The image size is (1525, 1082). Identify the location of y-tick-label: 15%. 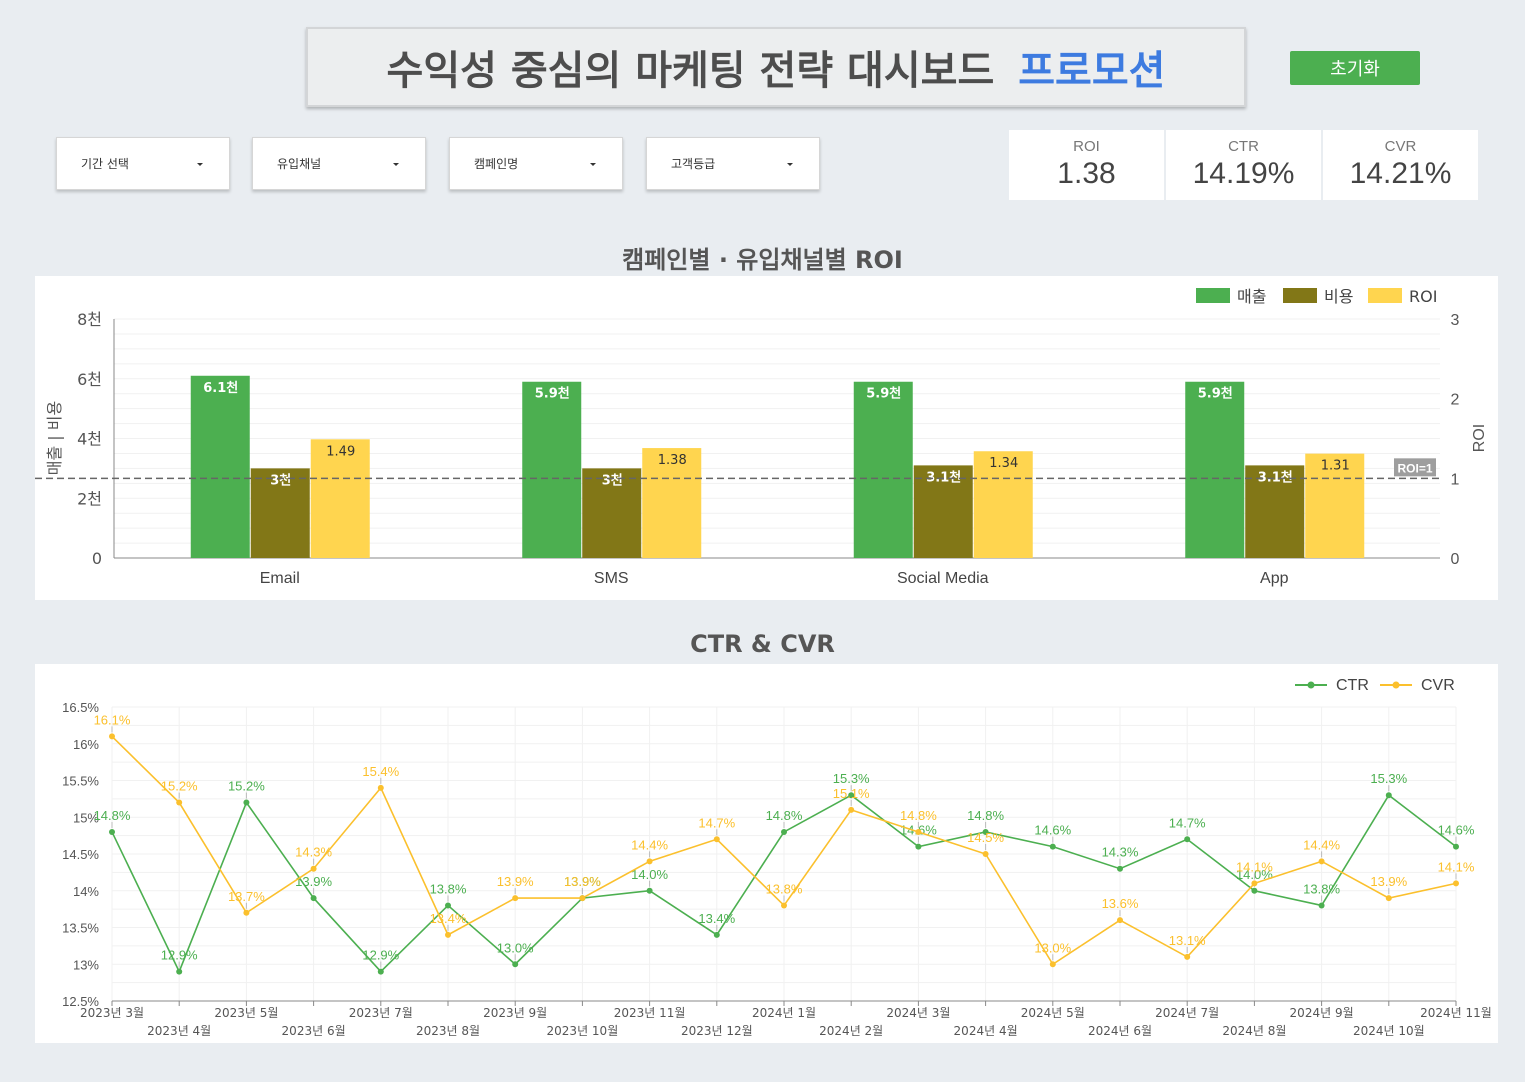
(86, 817).